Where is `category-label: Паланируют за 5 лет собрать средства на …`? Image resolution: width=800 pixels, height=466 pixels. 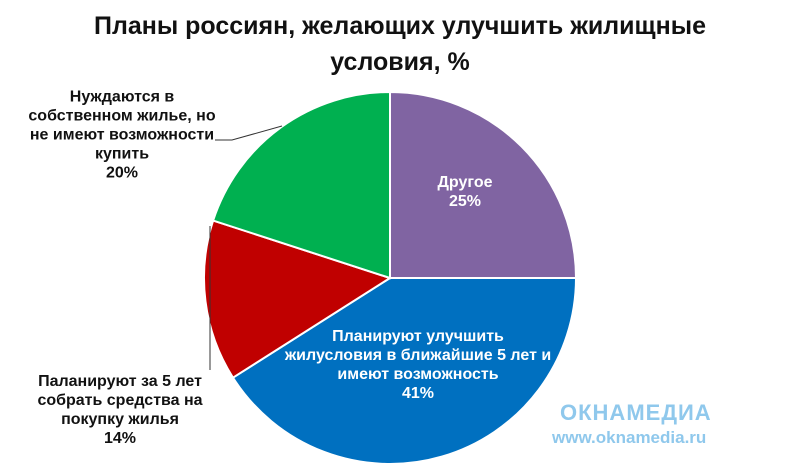 category-label: Паланируют за 5 лет собрать средства на … is located at coordinates (120, 400).